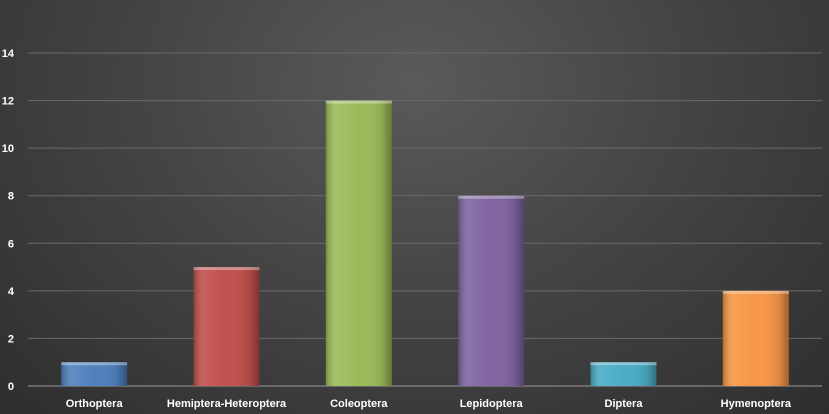 The height and width of the screenshot is (414, 829). Describe the element at coordinates (11, 244) in the screenshot. I see `y-tick-label: 6` at that location.